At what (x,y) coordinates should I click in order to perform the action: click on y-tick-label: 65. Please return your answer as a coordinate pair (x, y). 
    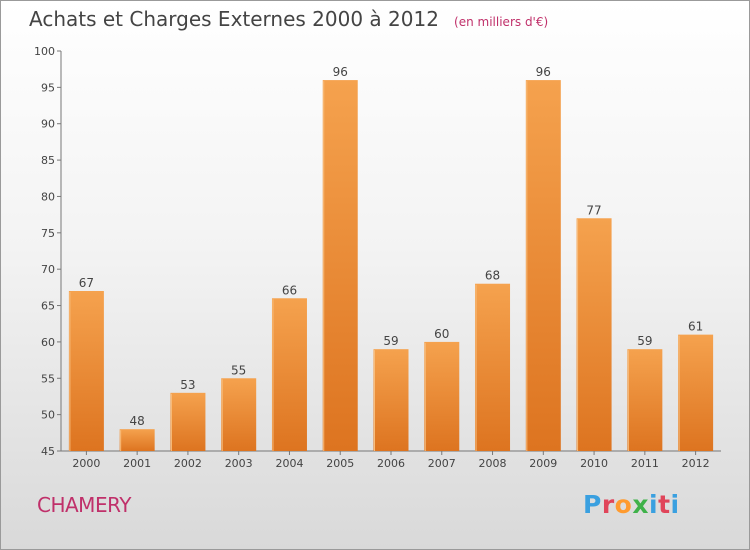
    Looking at the image, I should click on (48, 306).